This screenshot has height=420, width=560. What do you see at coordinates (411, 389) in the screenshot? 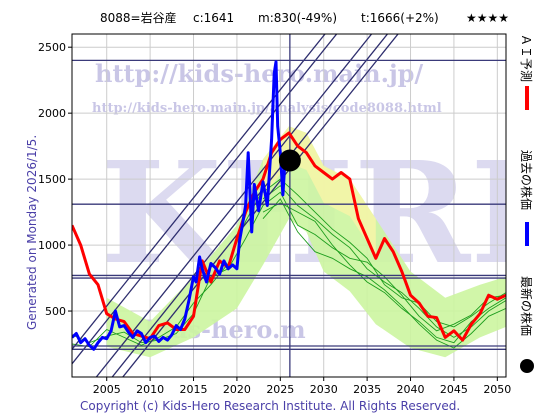
I see `x-tick-label: 2040` at bounding box center [411, 389].